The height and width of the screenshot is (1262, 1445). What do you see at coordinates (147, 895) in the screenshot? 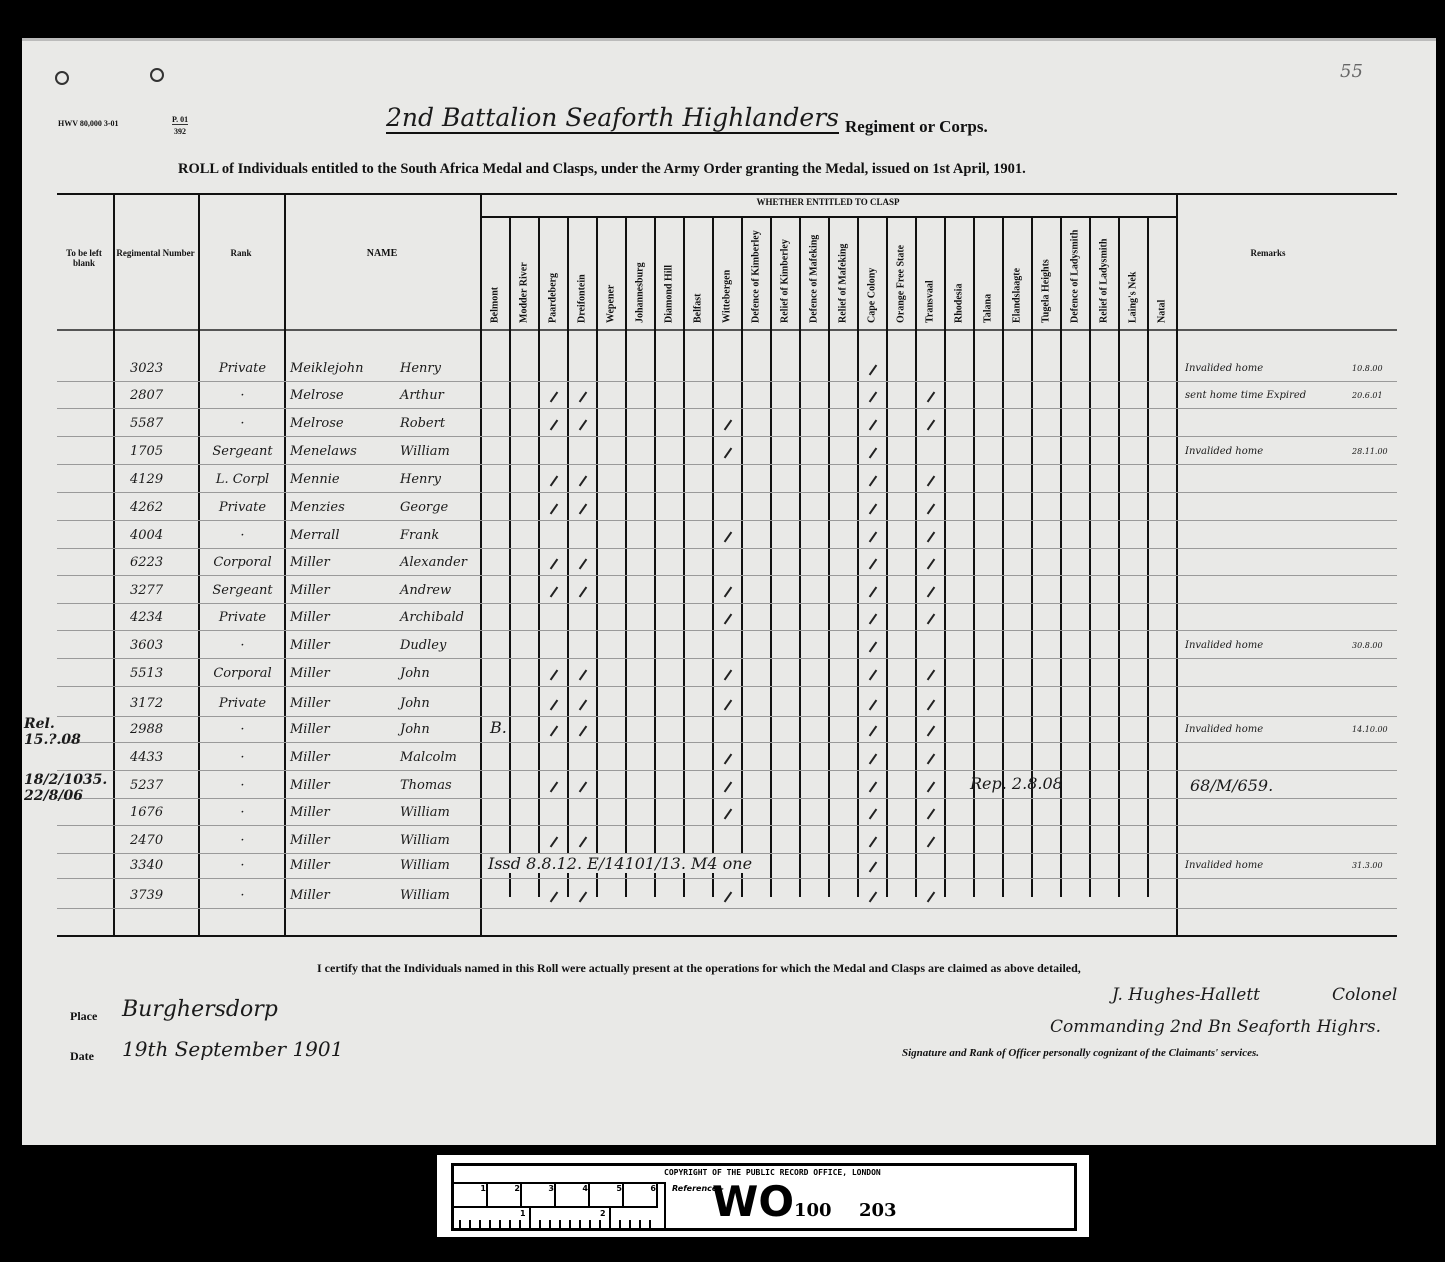
I see `regimental-number: 3739` at bounding box center [147, 895].